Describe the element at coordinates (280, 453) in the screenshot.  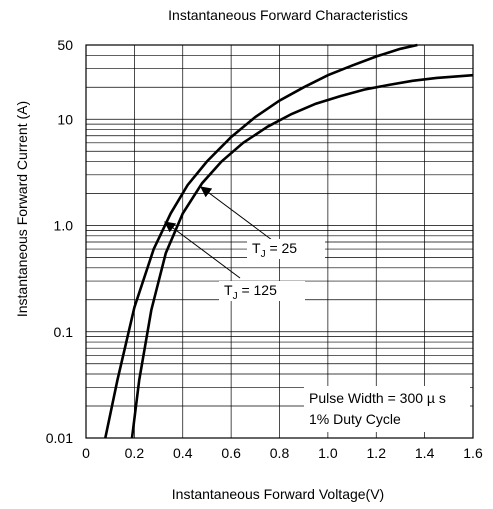
I see `x-tick-label: 0.8` at that location.